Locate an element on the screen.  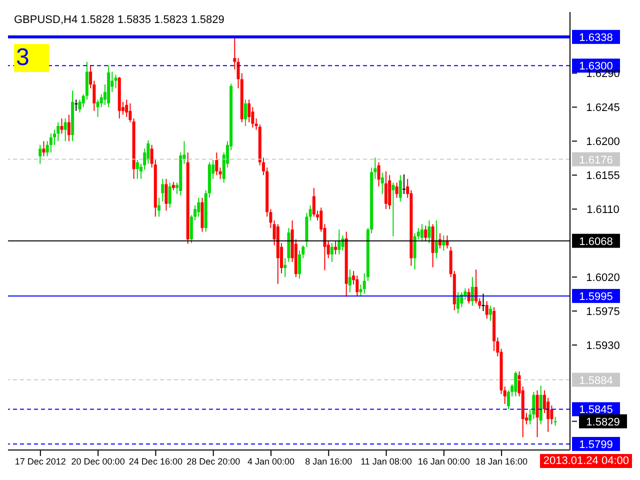
y-tick-label: 1.6245 is located at coordinates (603, 108).